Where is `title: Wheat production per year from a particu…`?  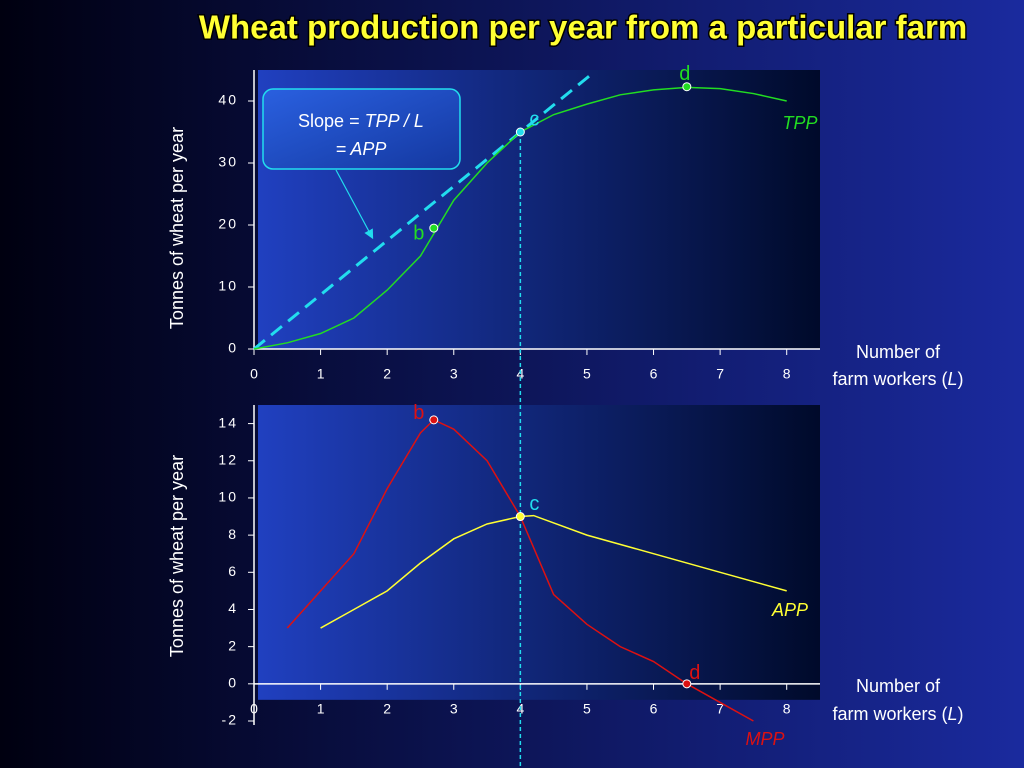
title: Wheat production per year from a particu… is located at coordinates (583, 27).